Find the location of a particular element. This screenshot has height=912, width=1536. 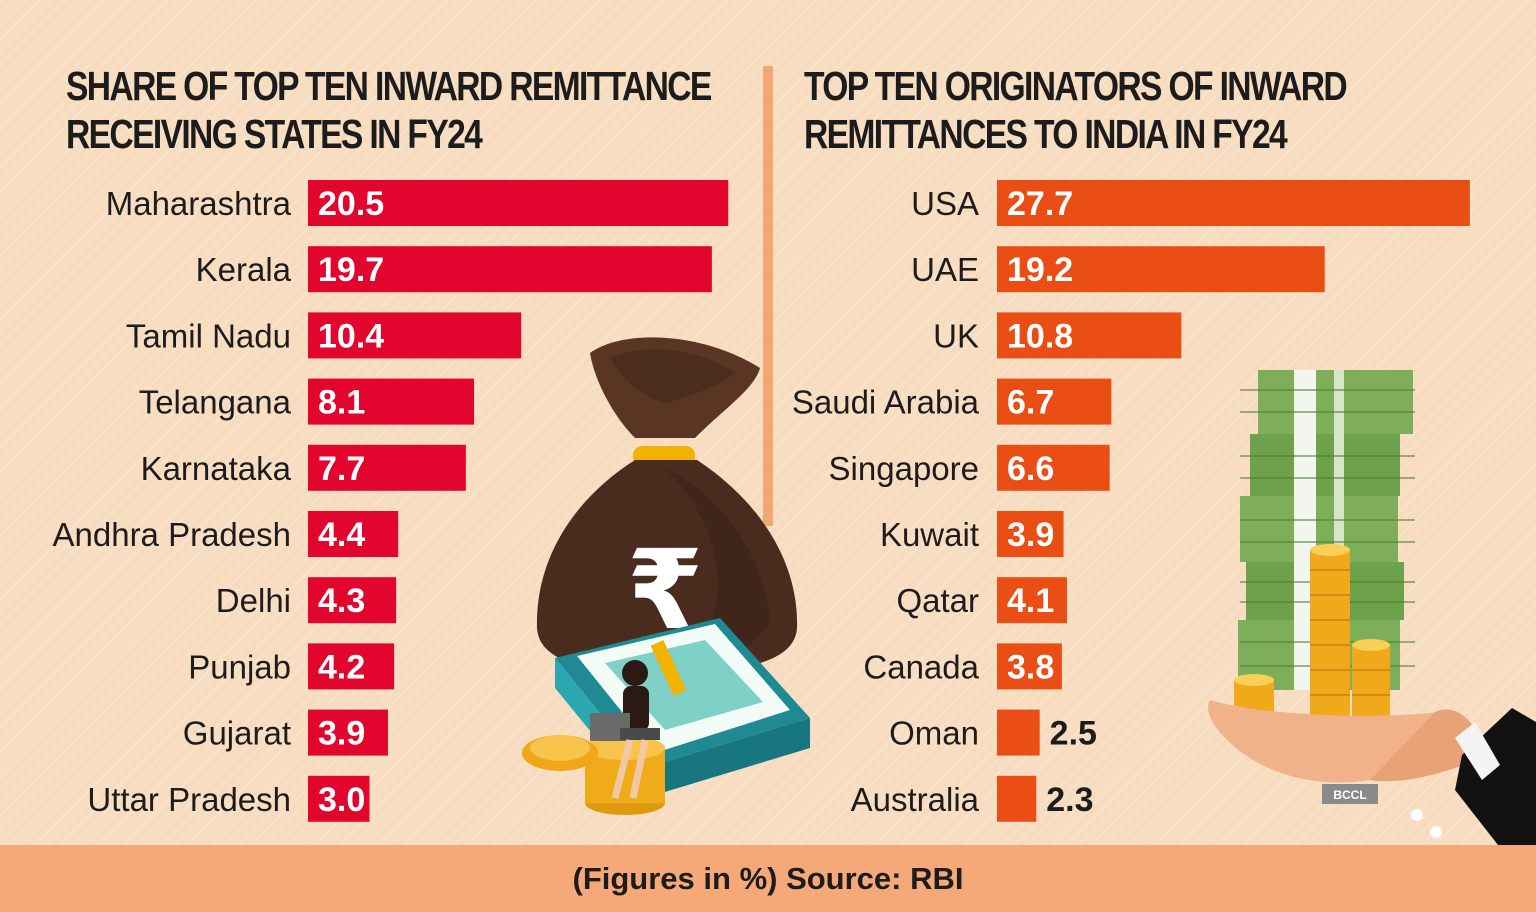

countries-value-label: 2.3 is located at coordinates (1069, 800).